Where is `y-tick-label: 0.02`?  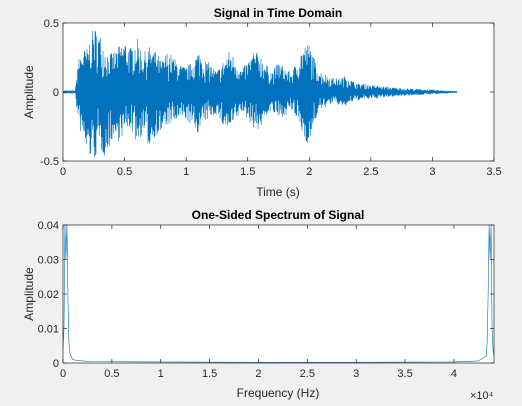 y-tick-label: 0.02 is located at coordinates (48, 295).